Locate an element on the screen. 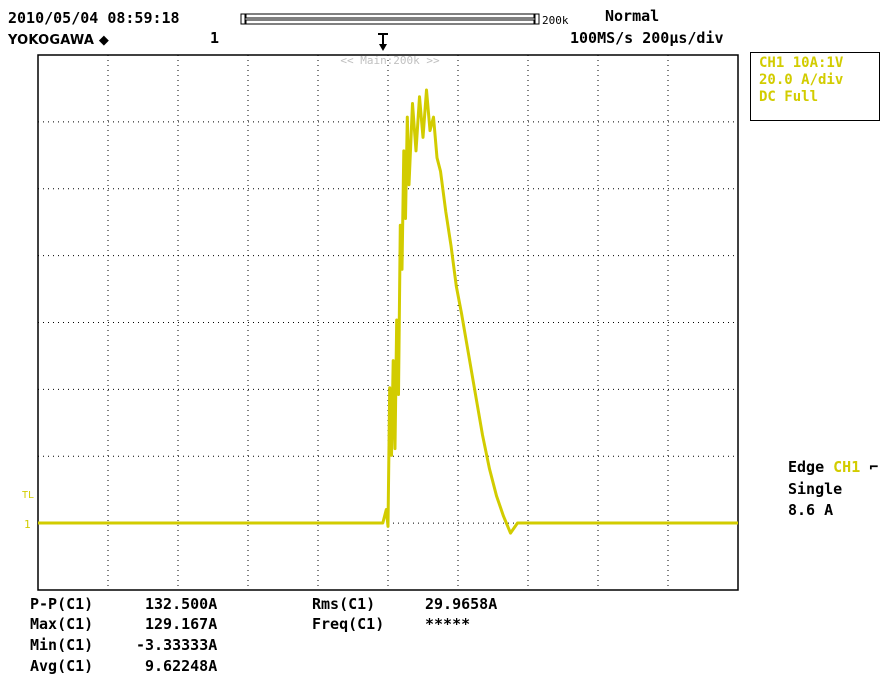 Image resolution: width=886 pixels, height=679 pixels. trigger-source: CH1 is located at coordinates (847, 467).